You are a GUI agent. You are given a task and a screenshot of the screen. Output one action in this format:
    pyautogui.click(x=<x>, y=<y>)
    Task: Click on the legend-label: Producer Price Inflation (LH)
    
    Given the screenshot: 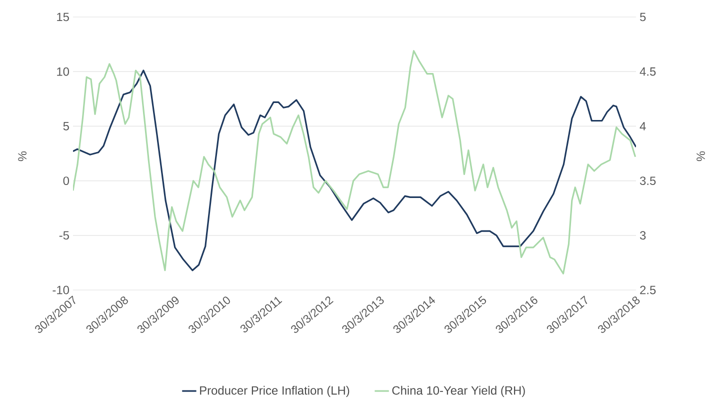 What is the action you would take?
    pyautogui.click(x=275, y=392)
    